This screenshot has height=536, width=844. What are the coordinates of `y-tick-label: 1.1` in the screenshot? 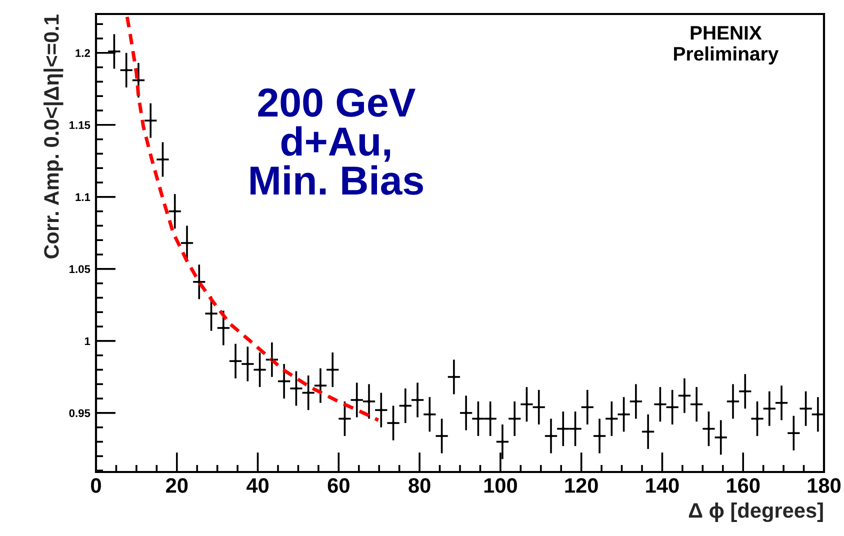 It's located at (83, 197).